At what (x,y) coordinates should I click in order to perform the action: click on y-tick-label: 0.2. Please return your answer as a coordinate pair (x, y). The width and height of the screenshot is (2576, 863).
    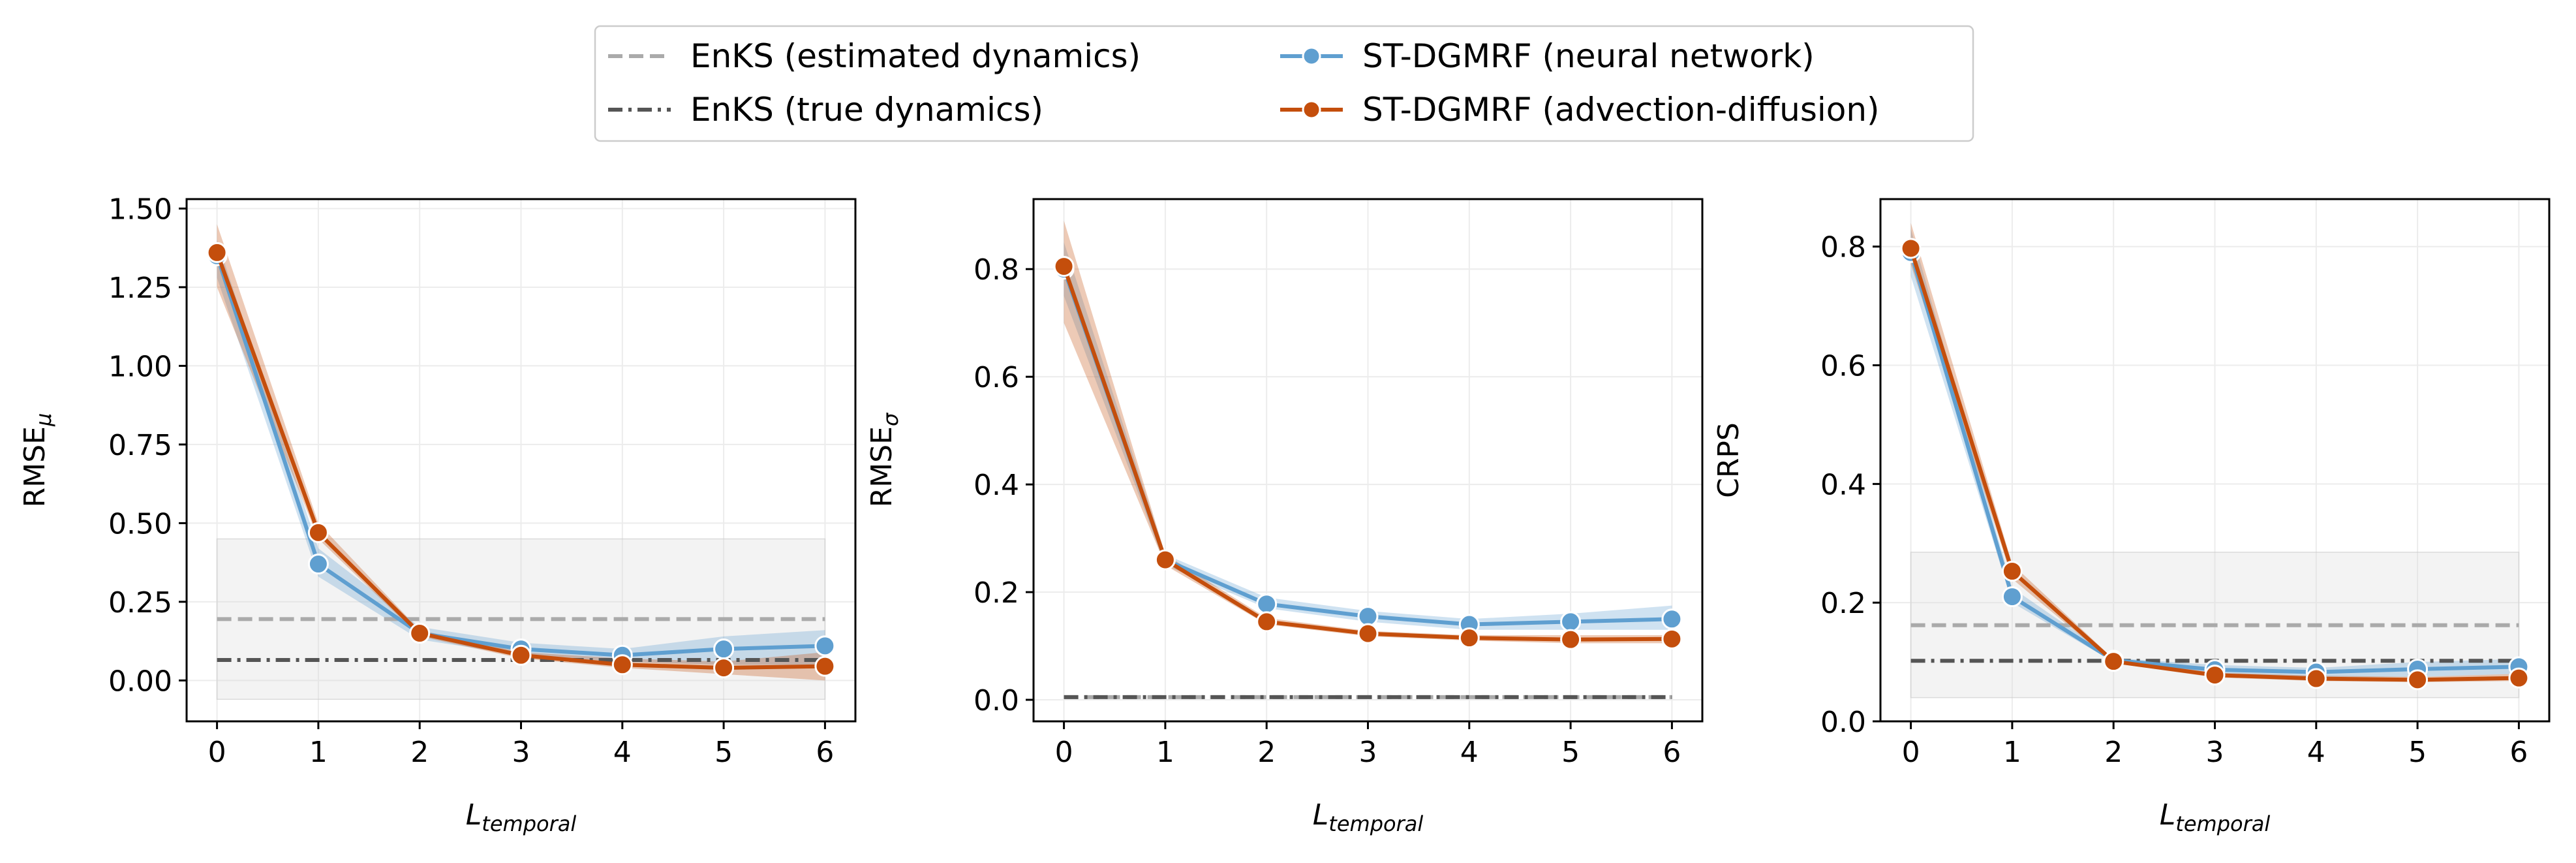
    Looking at the image, I should click on (1843, 603).